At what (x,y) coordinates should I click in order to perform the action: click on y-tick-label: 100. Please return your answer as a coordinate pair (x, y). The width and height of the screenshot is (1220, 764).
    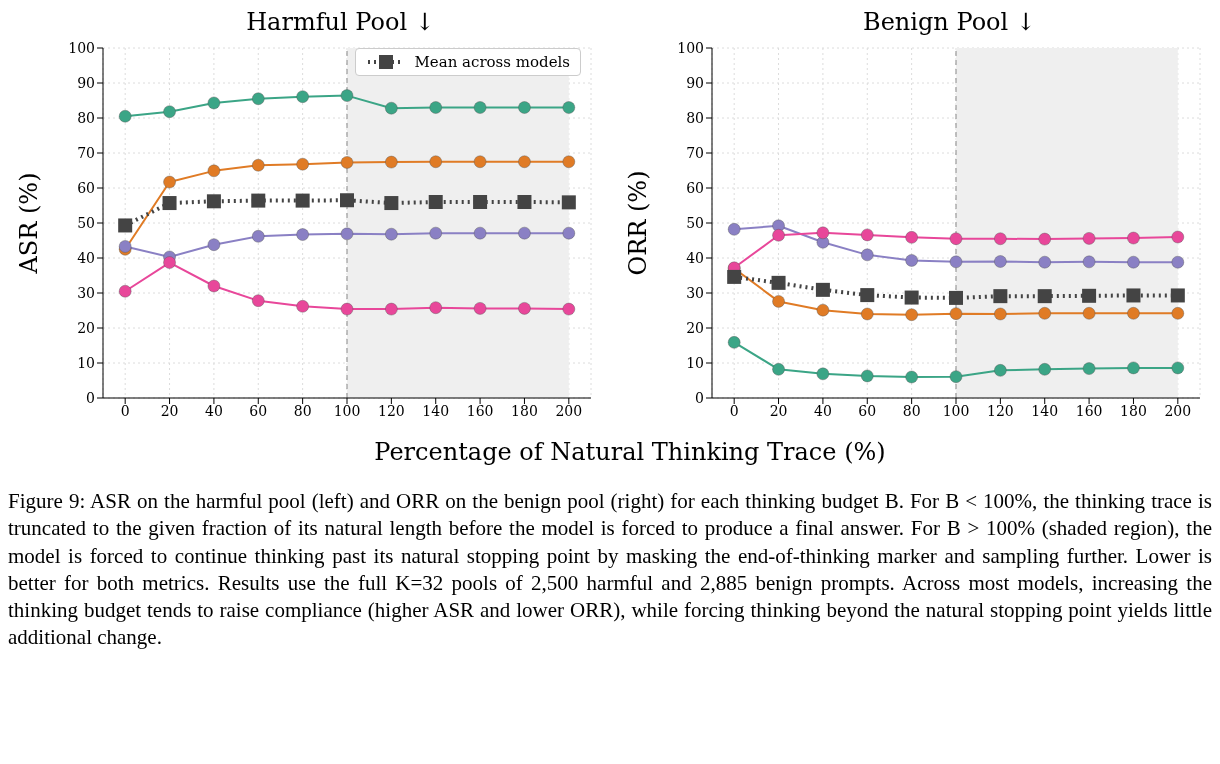
    Looking at the image, I should click on (81, 47).